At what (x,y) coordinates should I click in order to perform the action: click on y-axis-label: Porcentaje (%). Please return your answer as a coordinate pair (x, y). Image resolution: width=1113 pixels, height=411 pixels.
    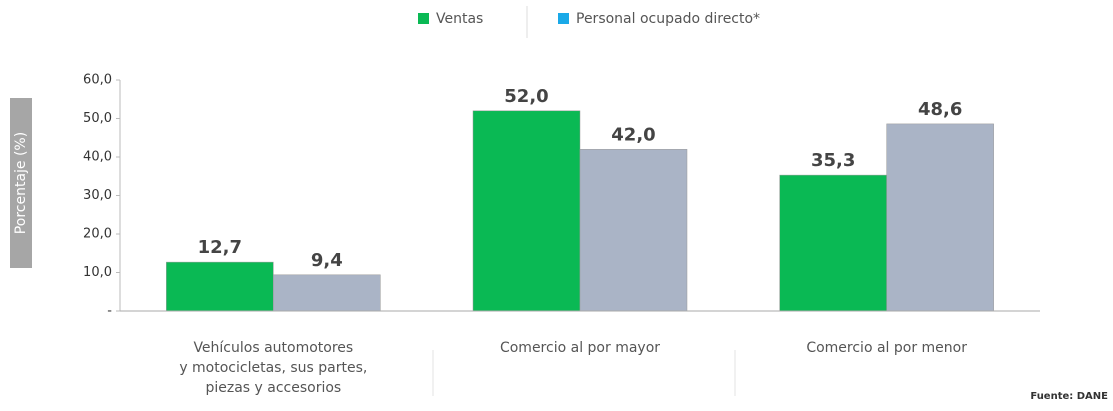
    Looking at the image, I should click on (21, 183).